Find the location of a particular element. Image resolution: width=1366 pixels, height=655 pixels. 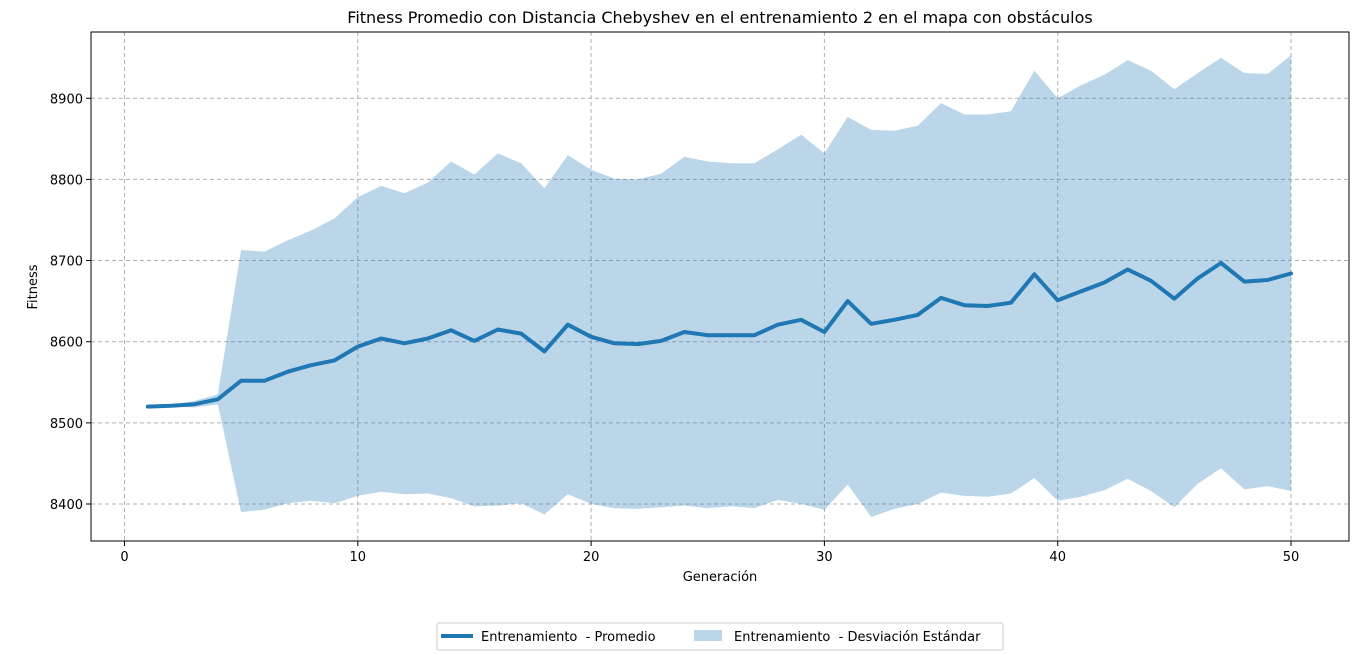

x-axis-label: Generación is located at coordinates (720, 577).